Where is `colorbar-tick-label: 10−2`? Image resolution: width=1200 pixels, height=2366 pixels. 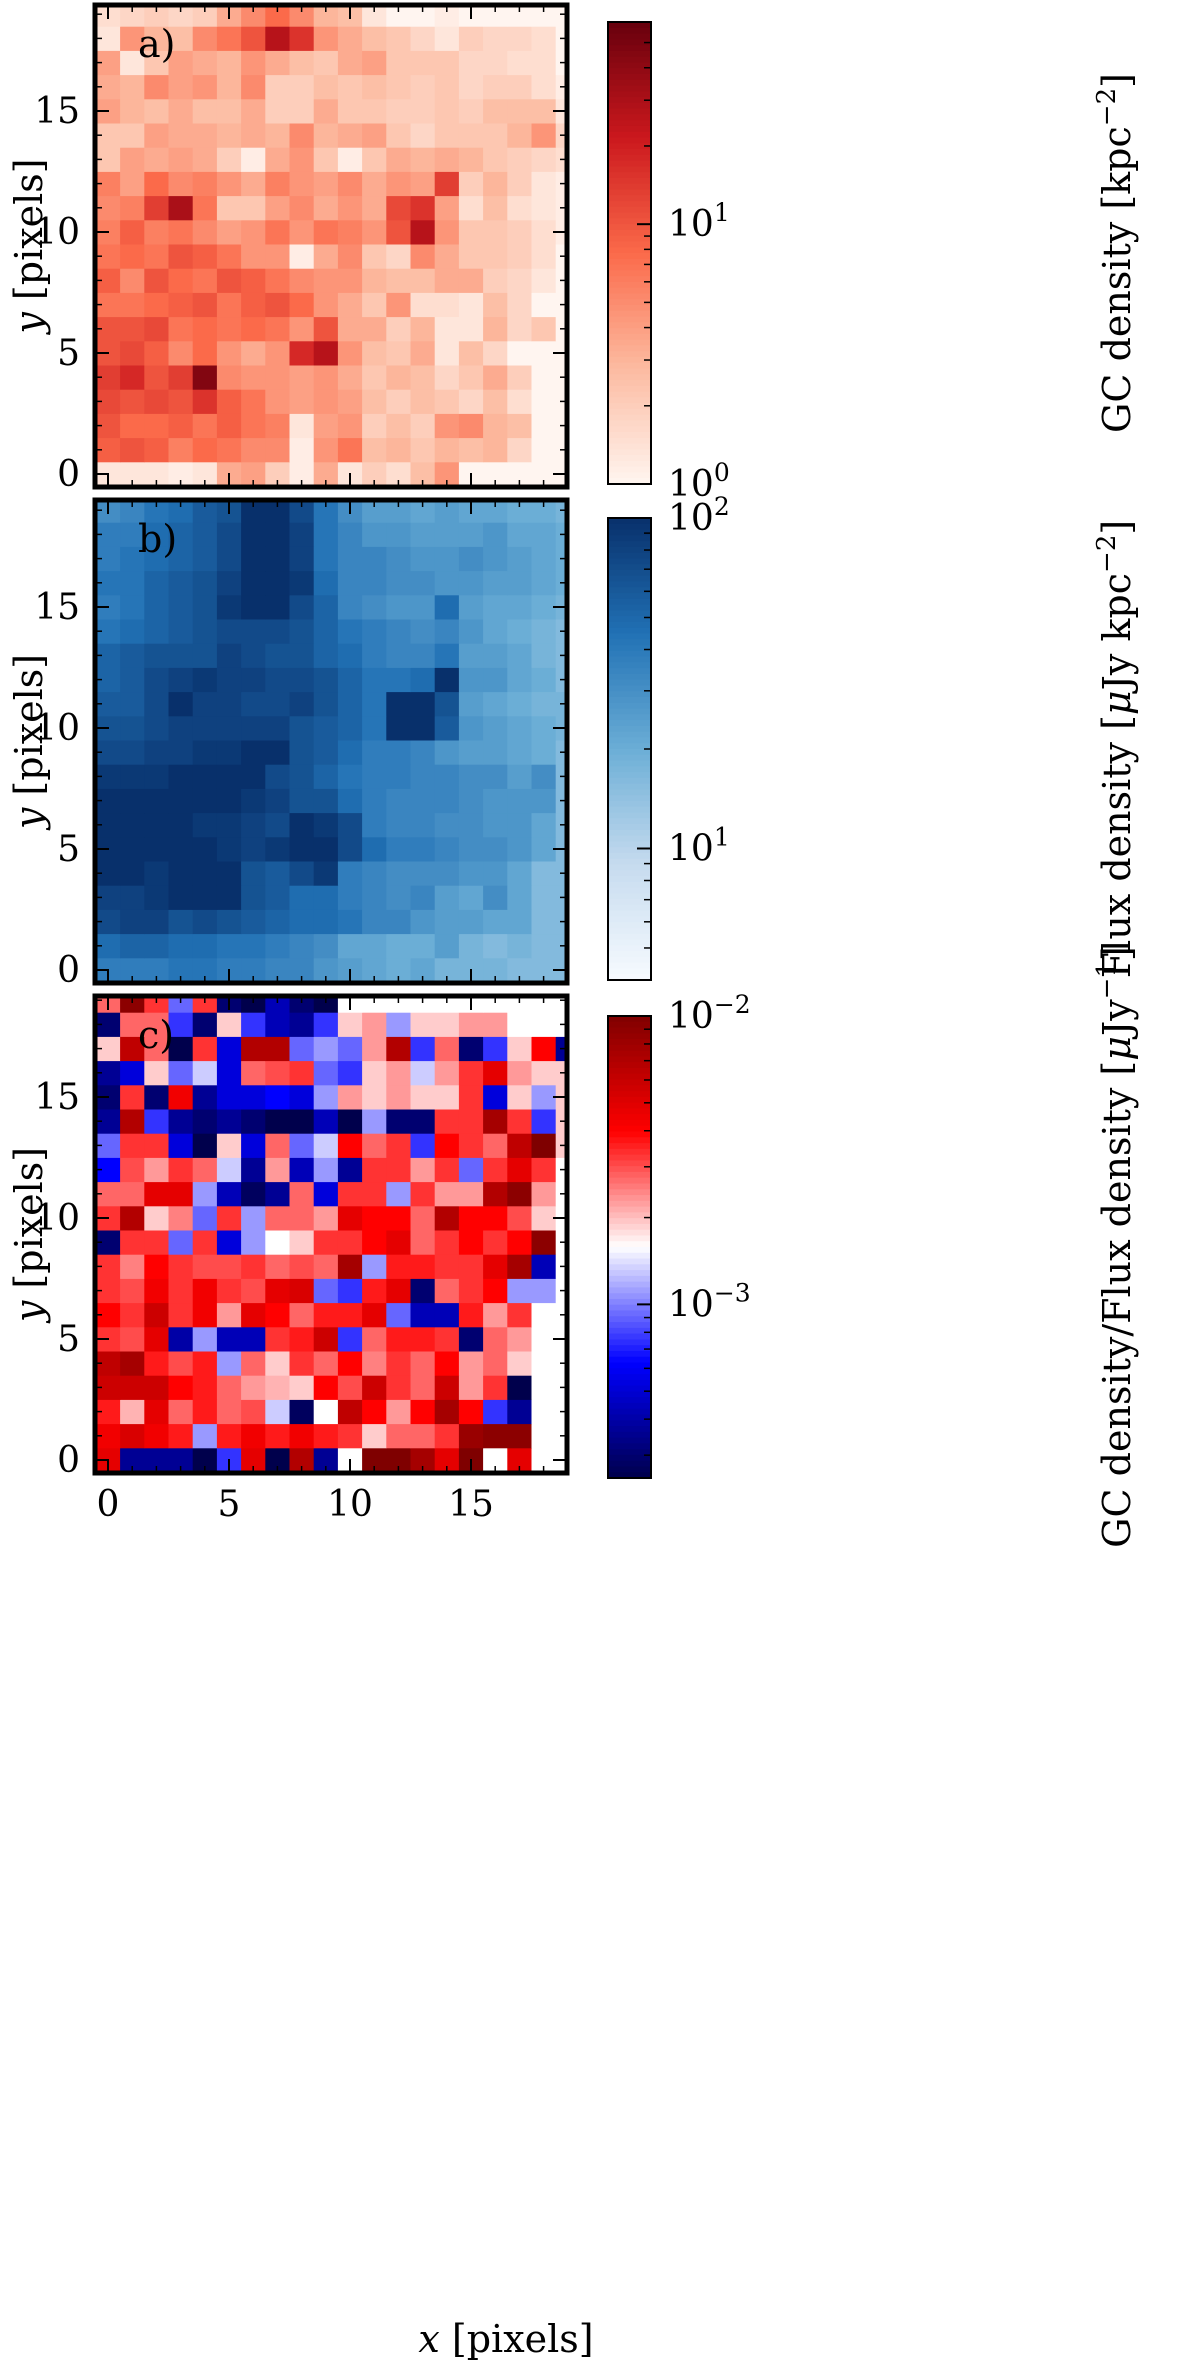
colorbar-tick-label: 10−2 is located at coordinates (709, 1013).